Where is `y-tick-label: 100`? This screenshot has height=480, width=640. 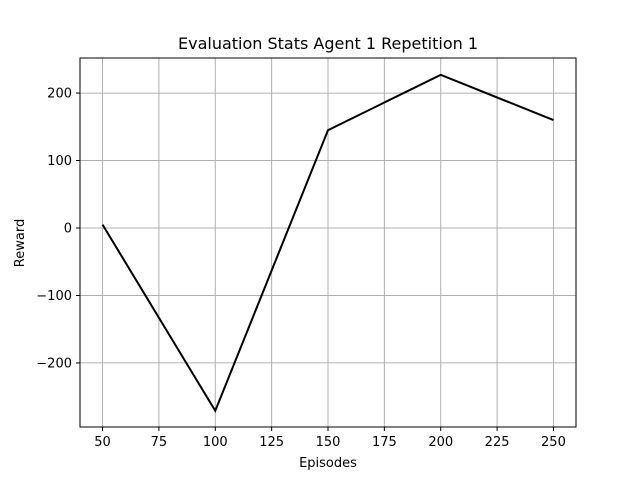
y-tick-label: 100 is located at coordinates (59, 161).